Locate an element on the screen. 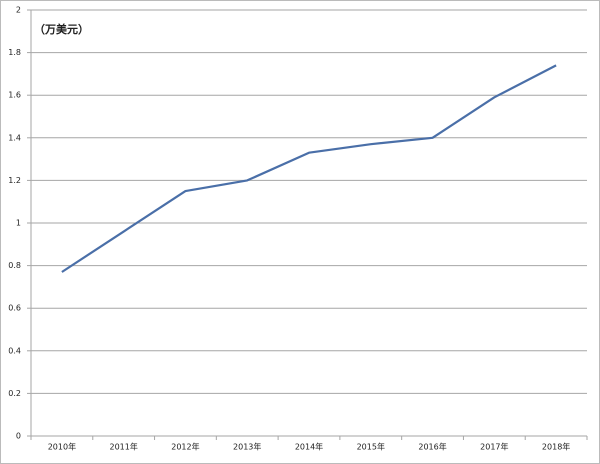 This screenshot has height=464, width=600. y-tick-label: 0.6 is located at coordinates (14, 308).